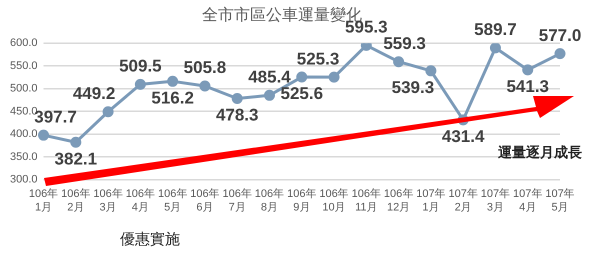 Image resolution: width=600 pixels, height=262 pixels. I want to click on x-tick-label: 106年 8月, so click(269, 201).